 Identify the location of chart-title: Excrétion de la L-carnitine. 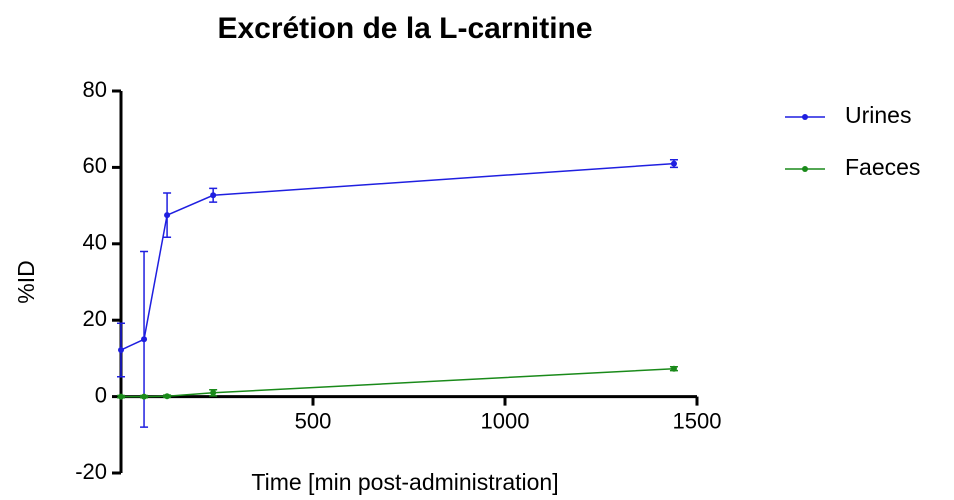
(404, 28).